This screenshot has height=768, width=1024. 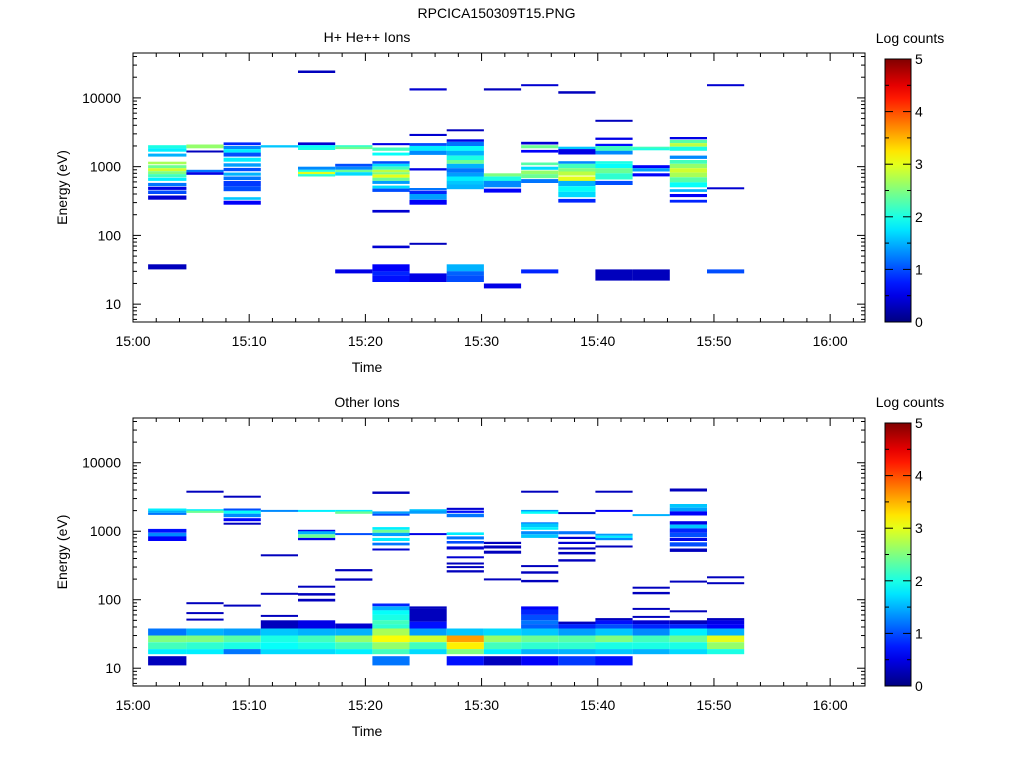 I want to click on x-tick-label: 15:20, so click(x=365, y=705).